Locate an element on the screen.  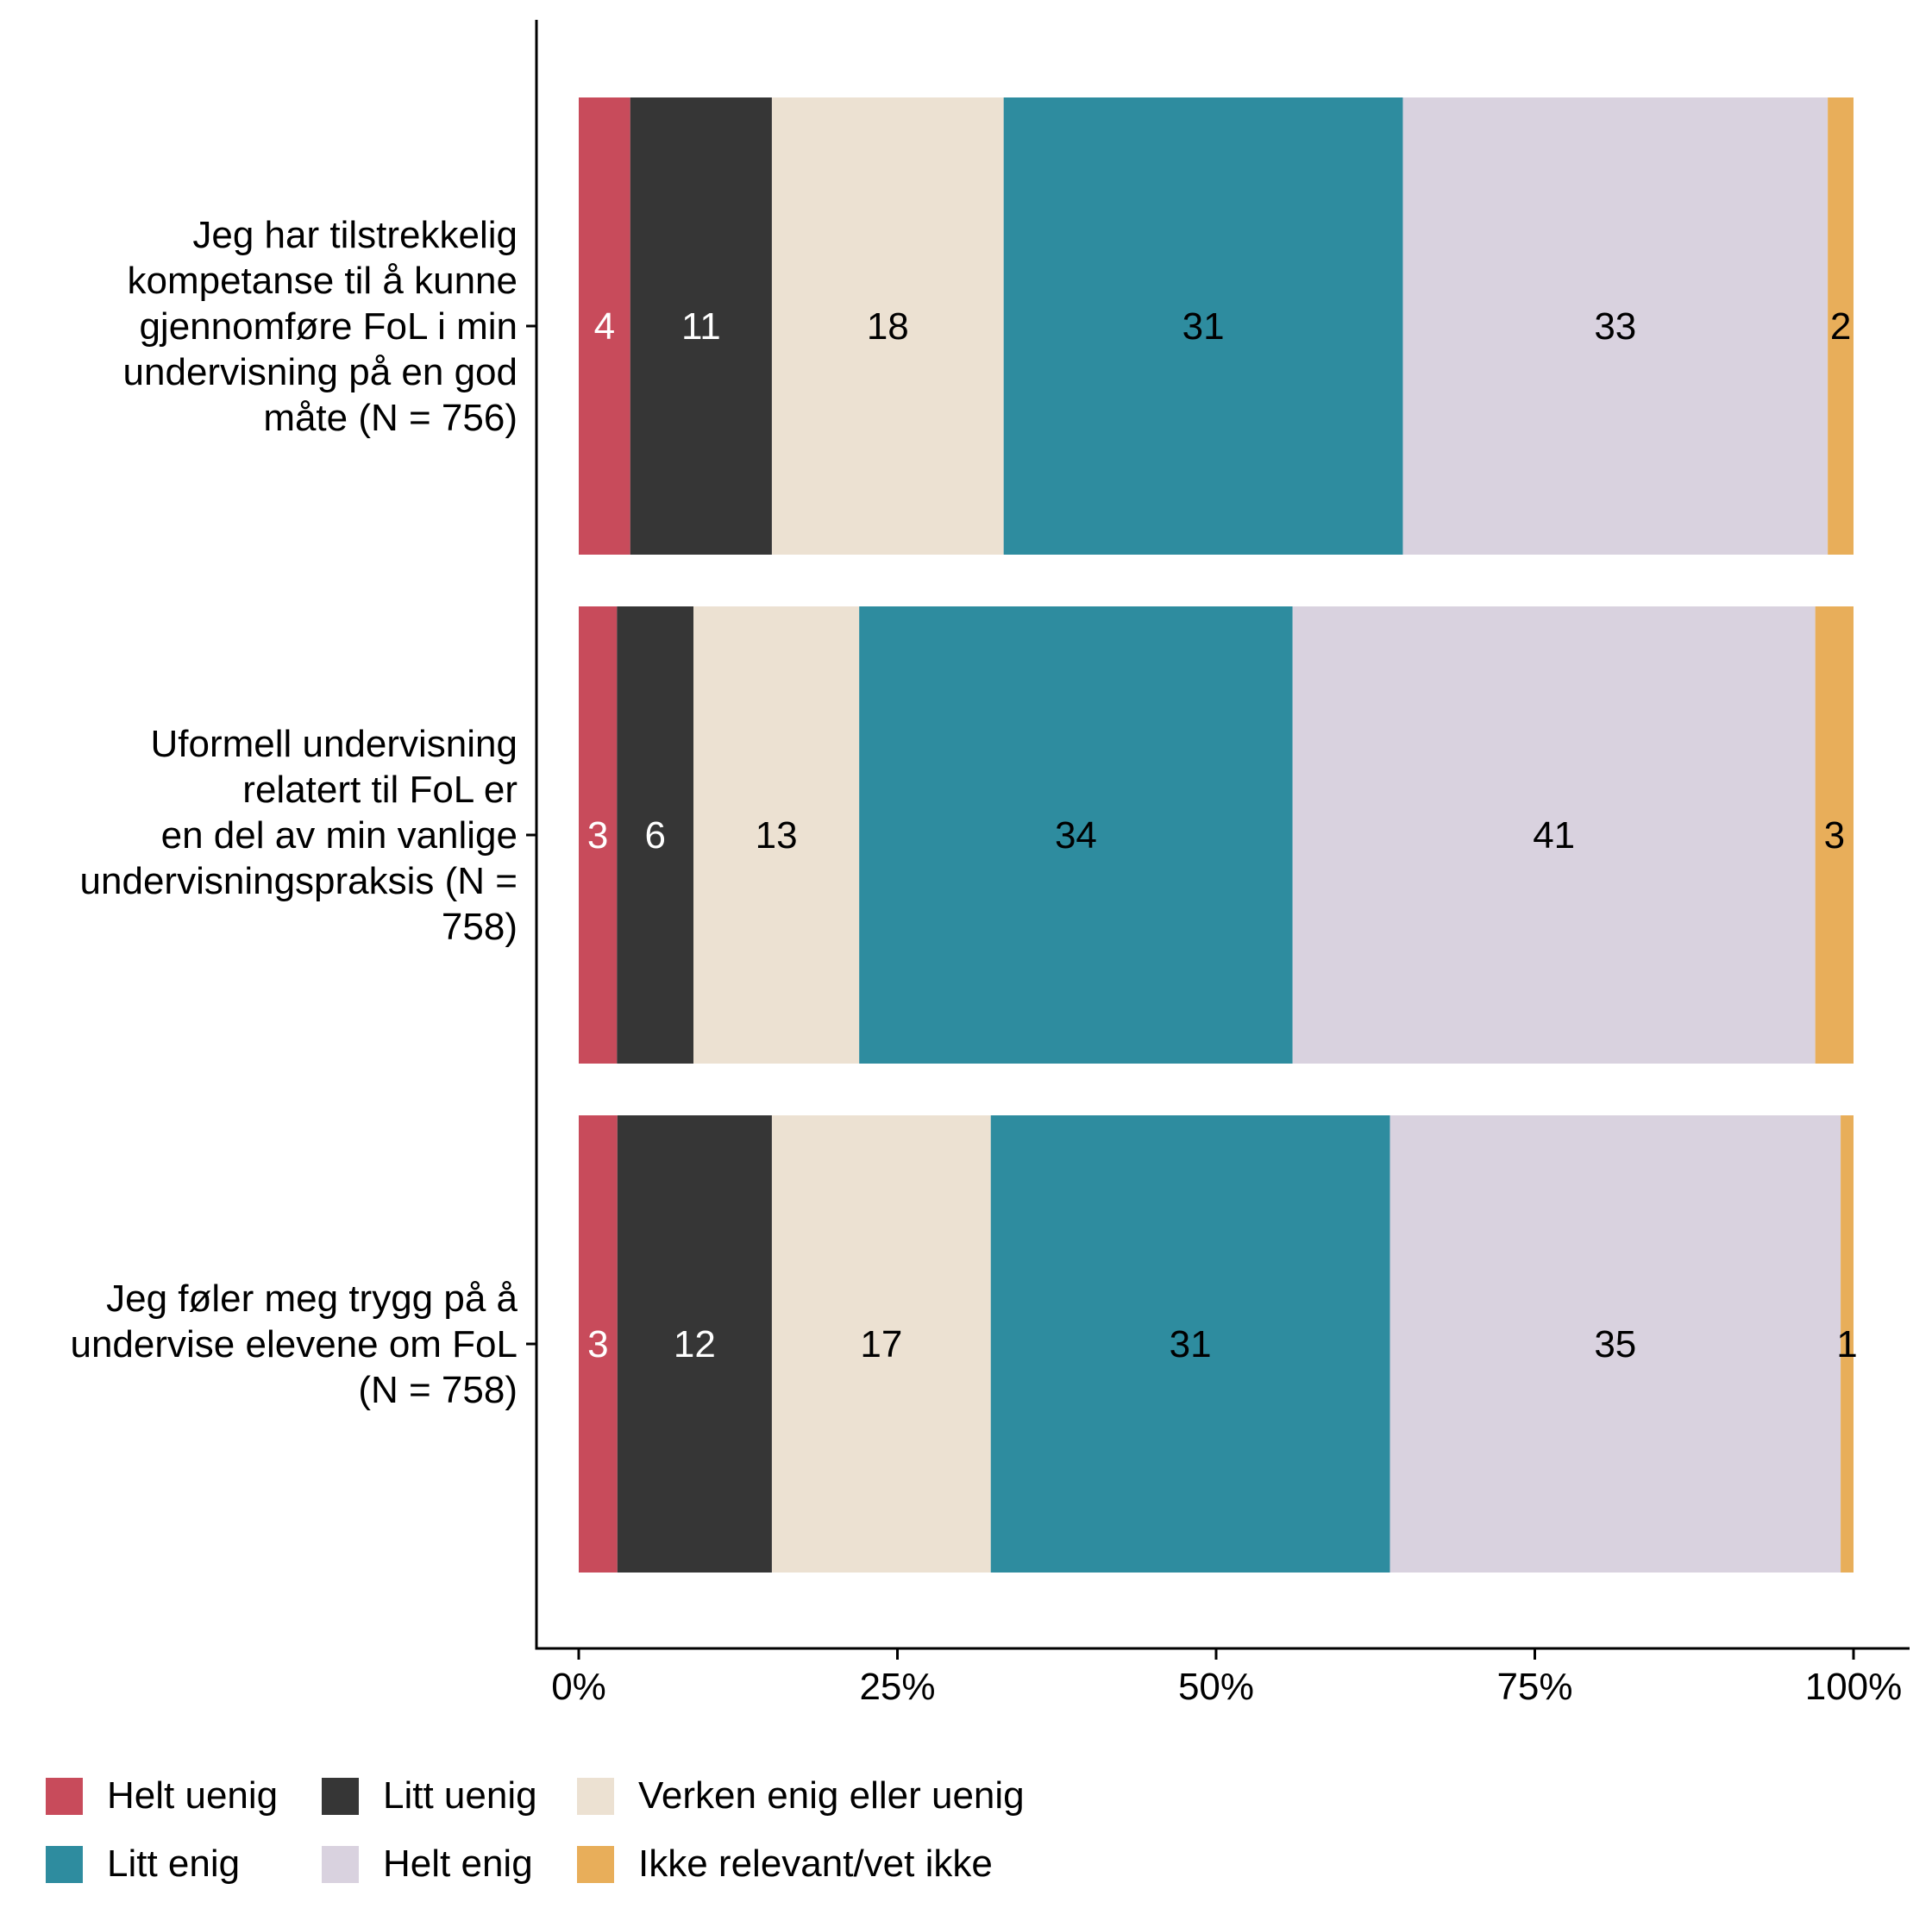
bar-value-label: 13 is located at coordinates (777, 835).